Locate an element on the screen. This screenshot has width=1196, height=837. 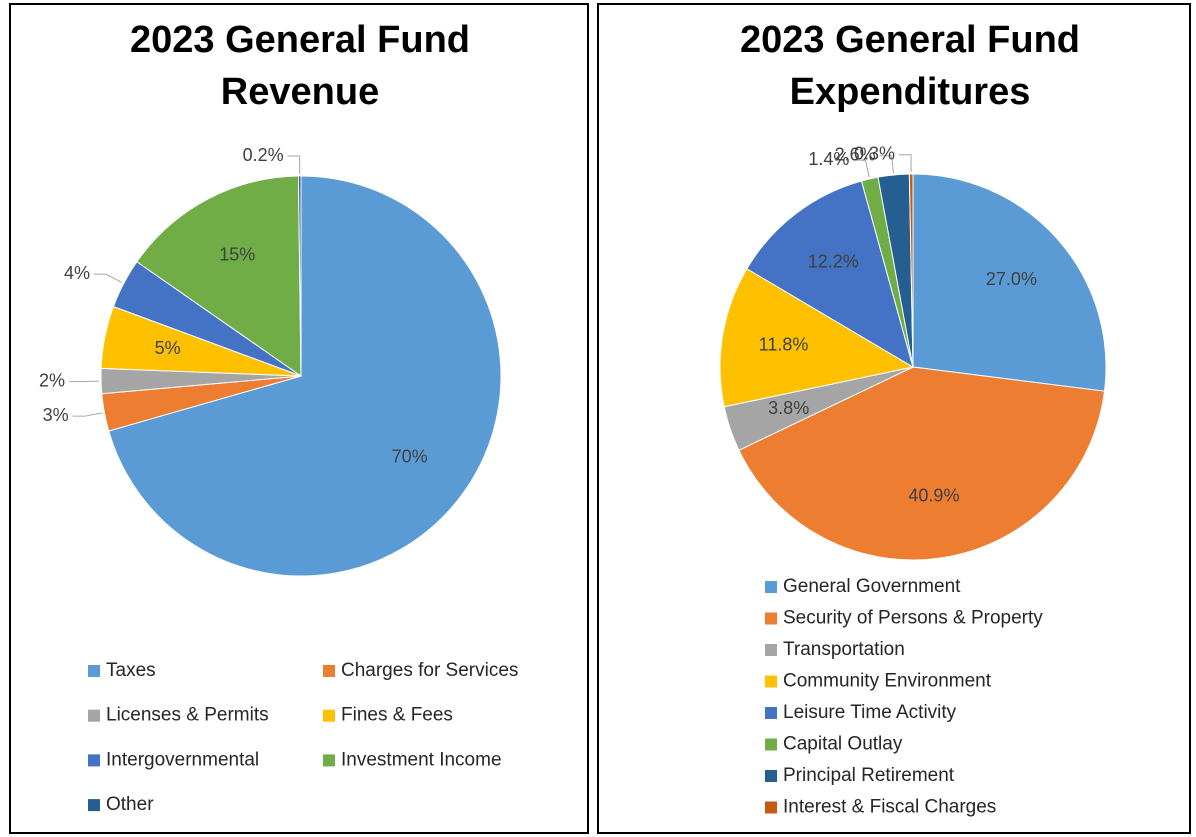
chart-title: 2023 General Fund Revenue is located at coordinates (299, 66).